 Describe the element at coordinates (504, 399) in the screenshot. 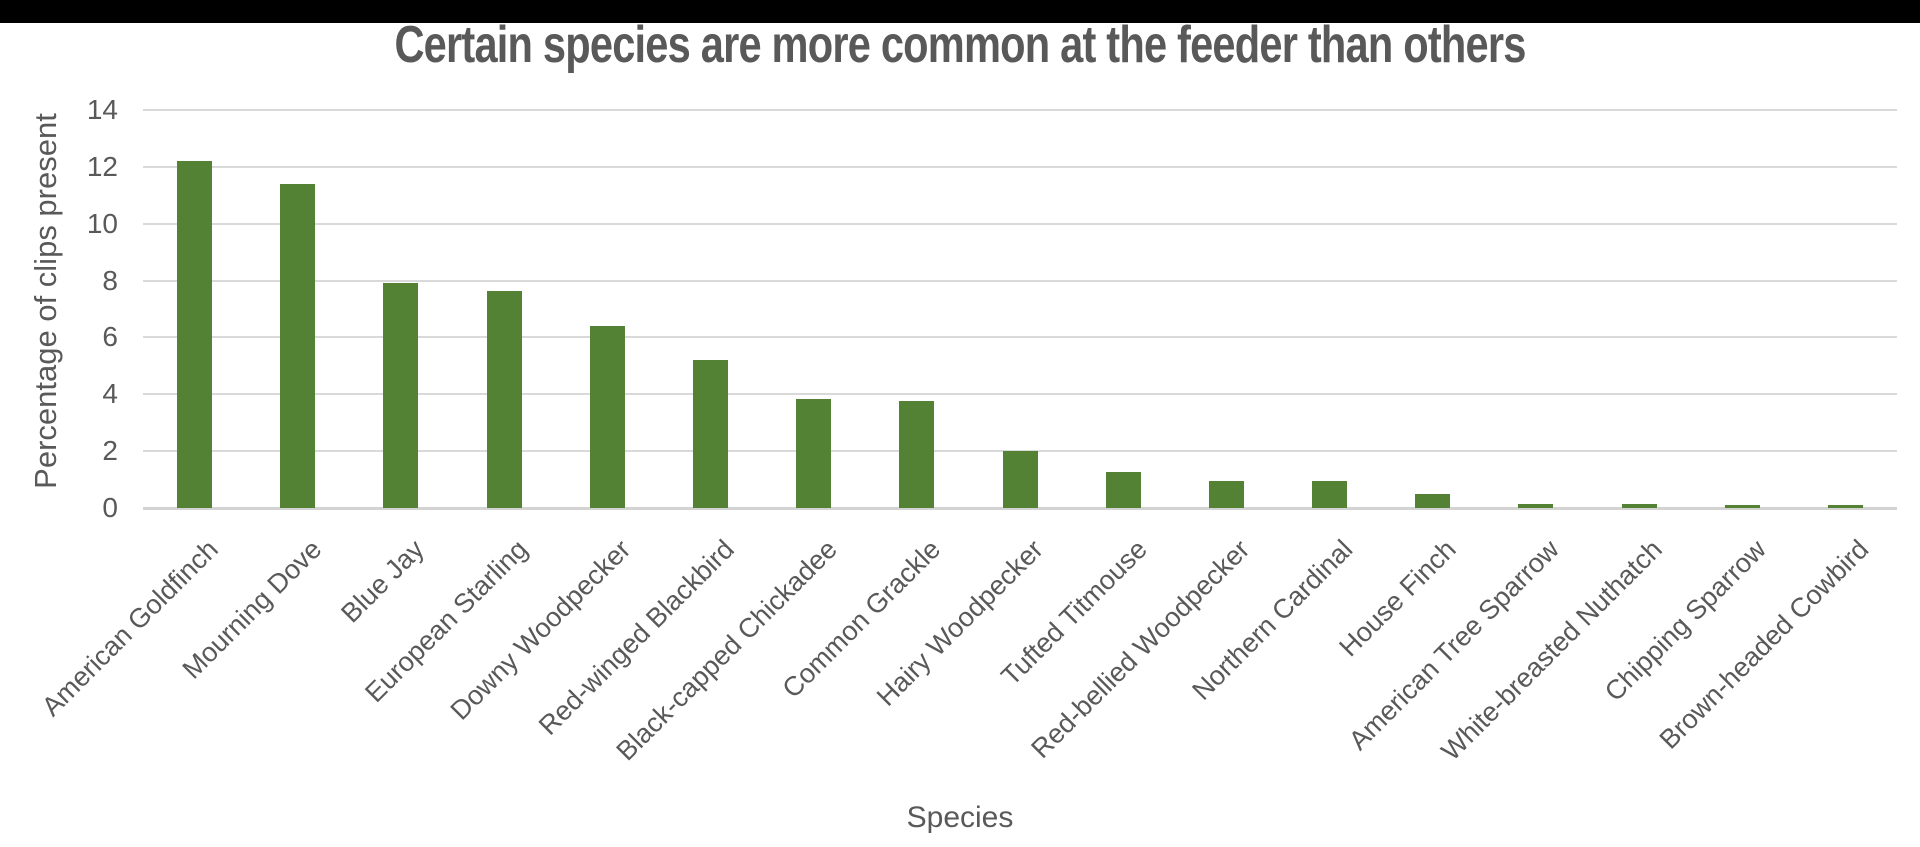

I see `bar-european-starling` at that location.